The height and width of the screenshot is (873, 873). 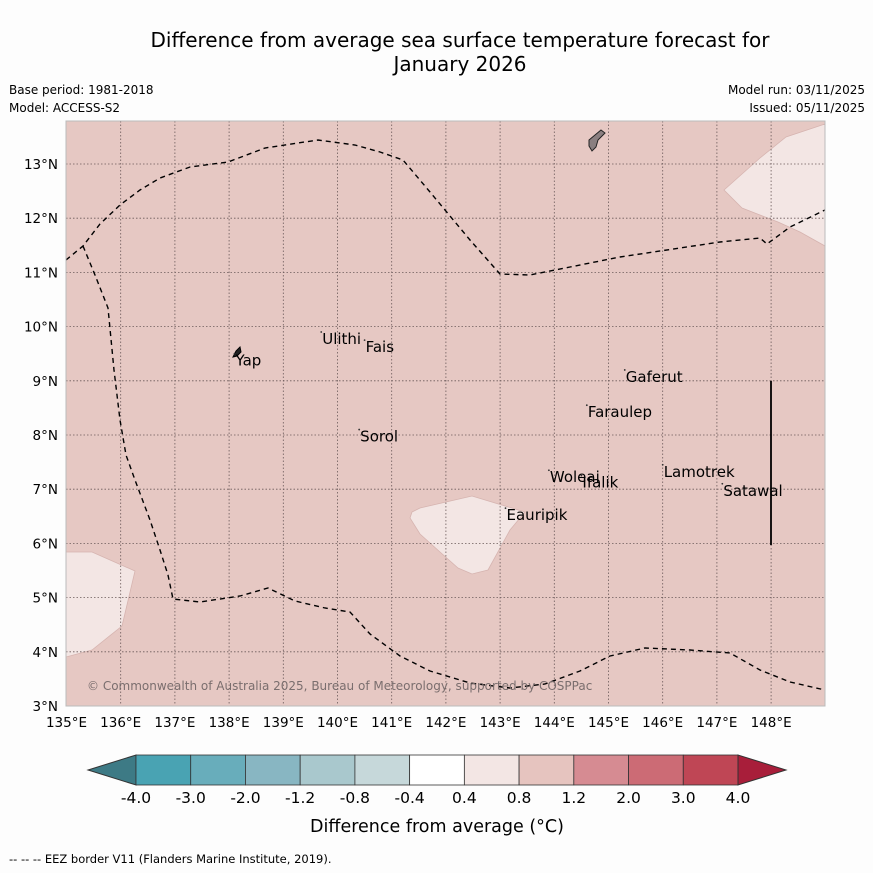 What do you see at coordinates (101, 604) in the screenshot?
I see `anomaly-region-sw` at bounding box center [101, 604].